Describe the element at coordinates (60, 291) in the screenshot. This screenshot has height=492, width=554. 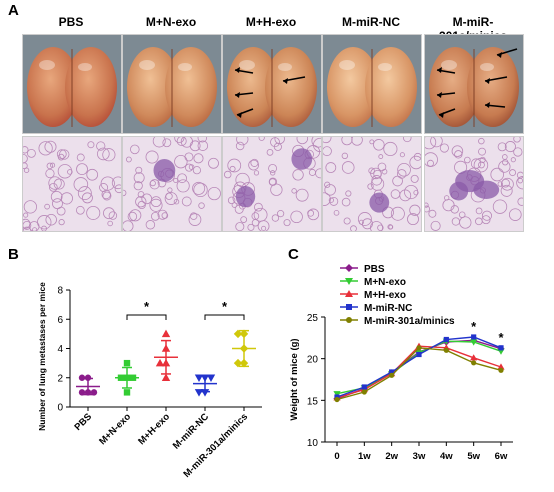
I see `y-tick-label: 8` at that location.